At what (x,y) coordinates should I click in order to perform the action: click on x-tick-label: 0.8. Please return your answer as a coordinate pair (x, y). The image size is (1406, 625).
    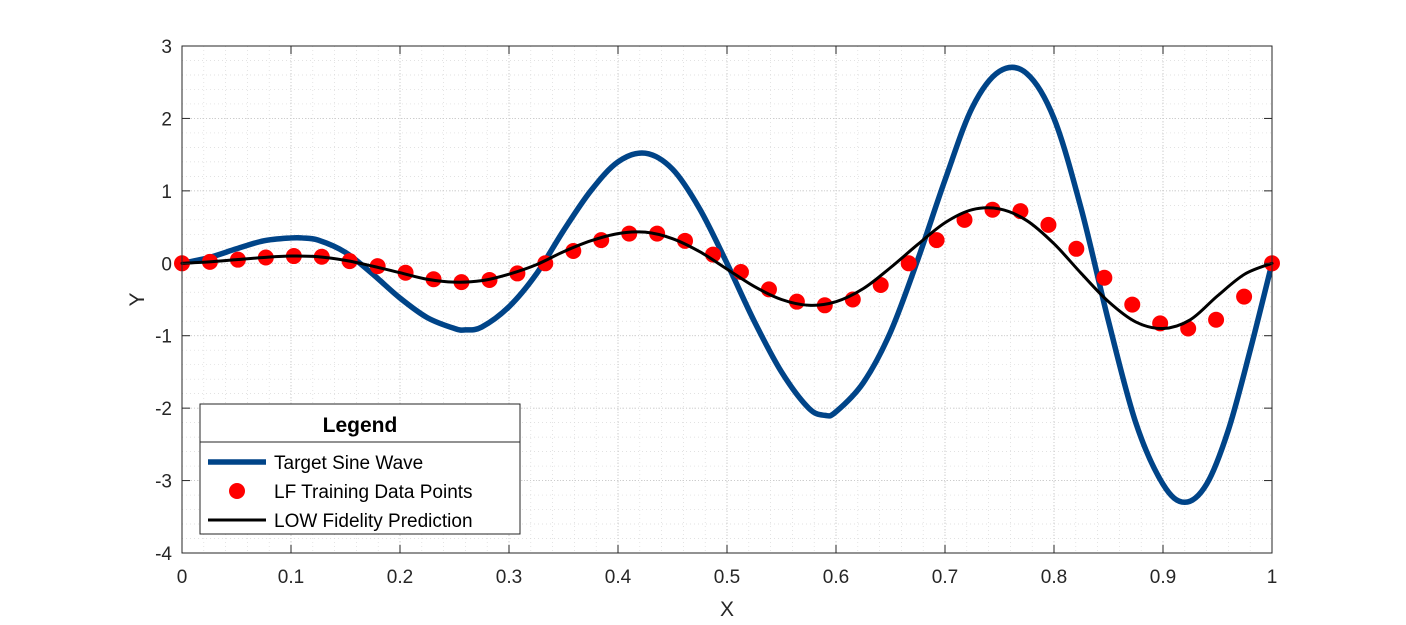
    Looking at the image, I should click on (1054, 577).